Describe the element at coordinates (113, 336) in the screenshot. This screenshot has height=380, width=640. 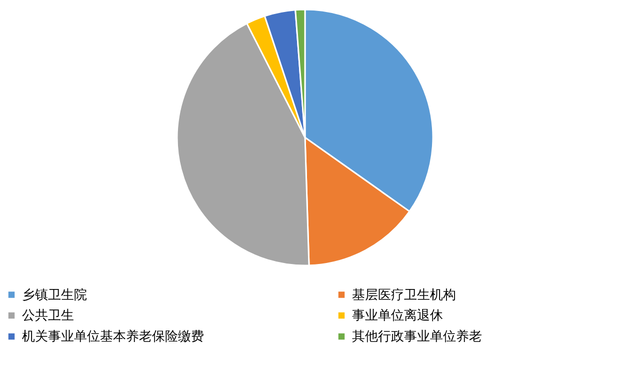
I see `legend-label: 机关事业单位基本养老保险缴费` at that location.